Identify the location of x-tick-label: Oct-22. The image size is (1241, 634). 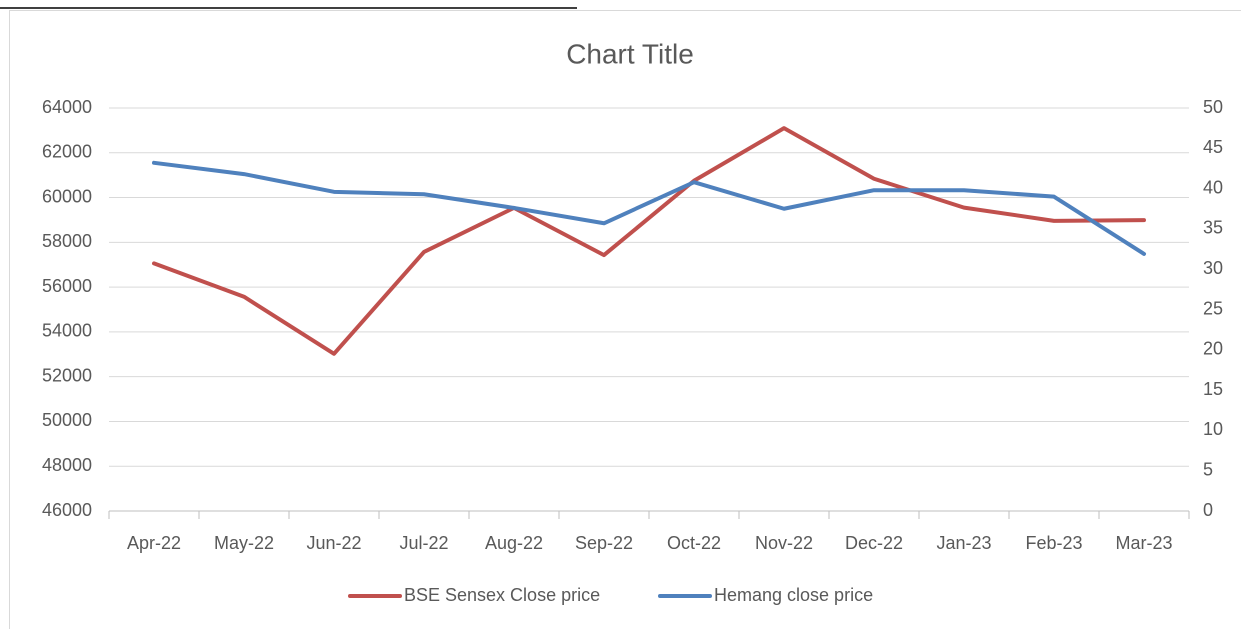
(694, 543).